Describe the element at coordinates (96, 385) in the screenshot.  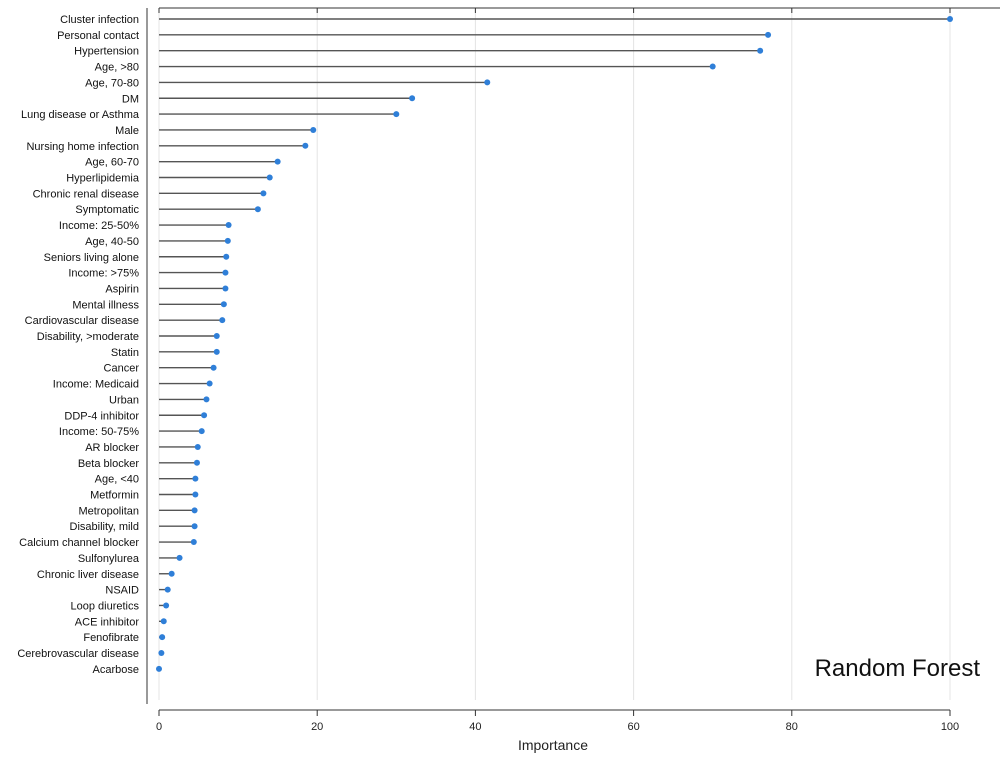
I see `category-label: Income: Medicaid` at that location.